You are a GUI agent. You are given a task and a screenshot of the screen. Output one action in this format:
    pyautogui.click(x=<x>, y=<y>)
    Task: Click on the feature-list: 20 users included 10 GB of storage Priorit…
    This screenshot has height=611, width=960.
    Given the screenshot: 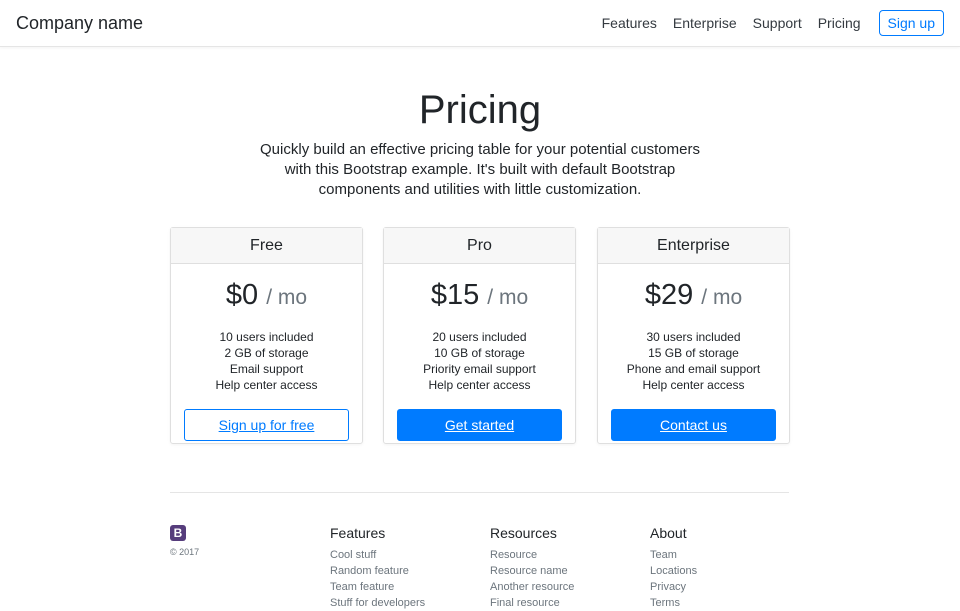 What is the action you would take?
    pyautogui.click(x=479, y=361)
    